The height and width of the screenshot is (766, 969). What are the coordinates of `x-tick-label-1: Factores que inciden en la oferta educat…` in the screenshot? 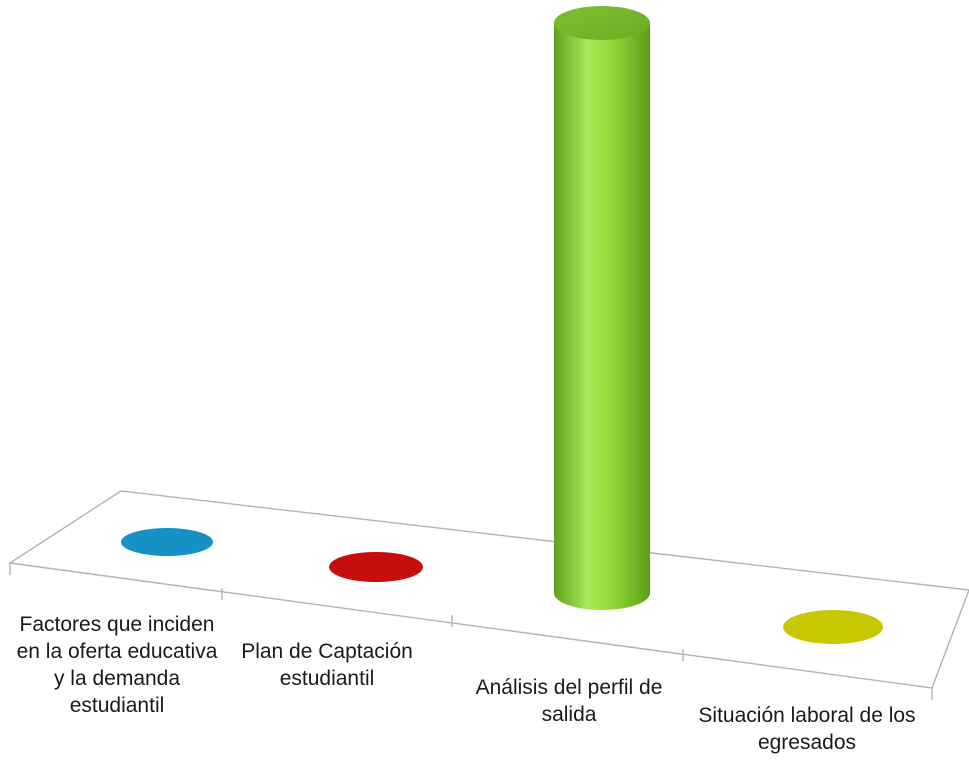 It's located at (117, 665).